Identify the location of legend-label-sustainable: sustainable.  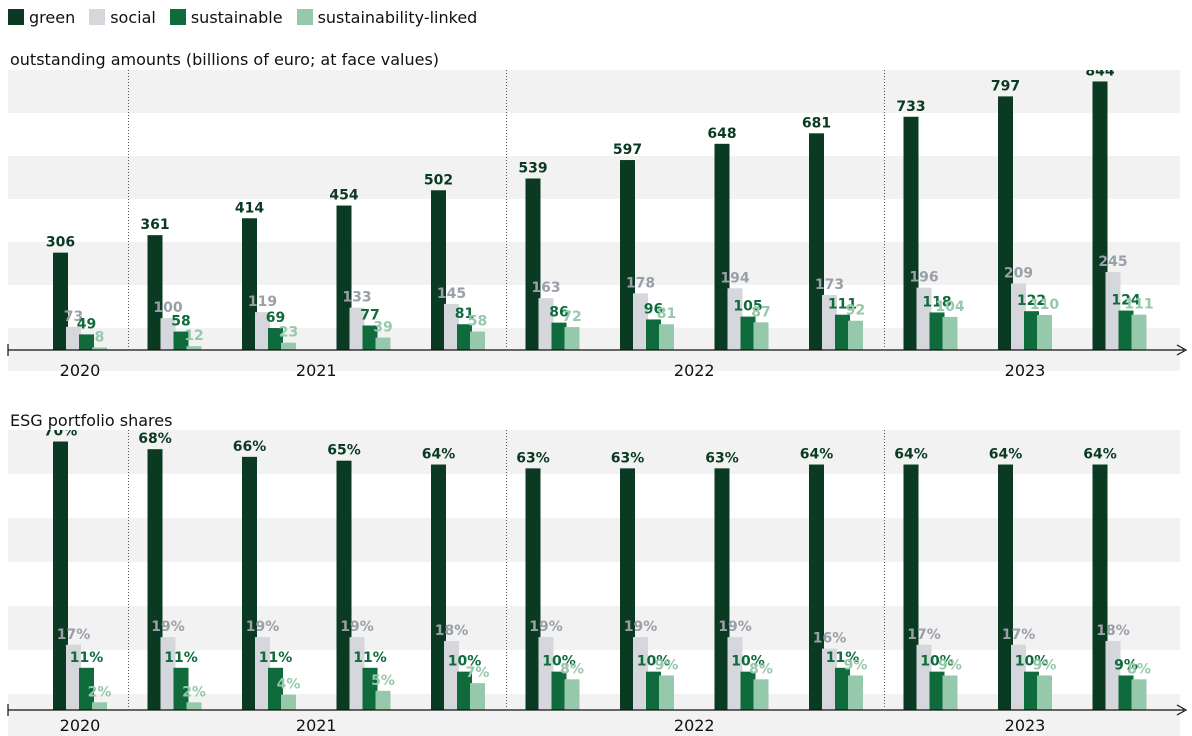
(236, 17).